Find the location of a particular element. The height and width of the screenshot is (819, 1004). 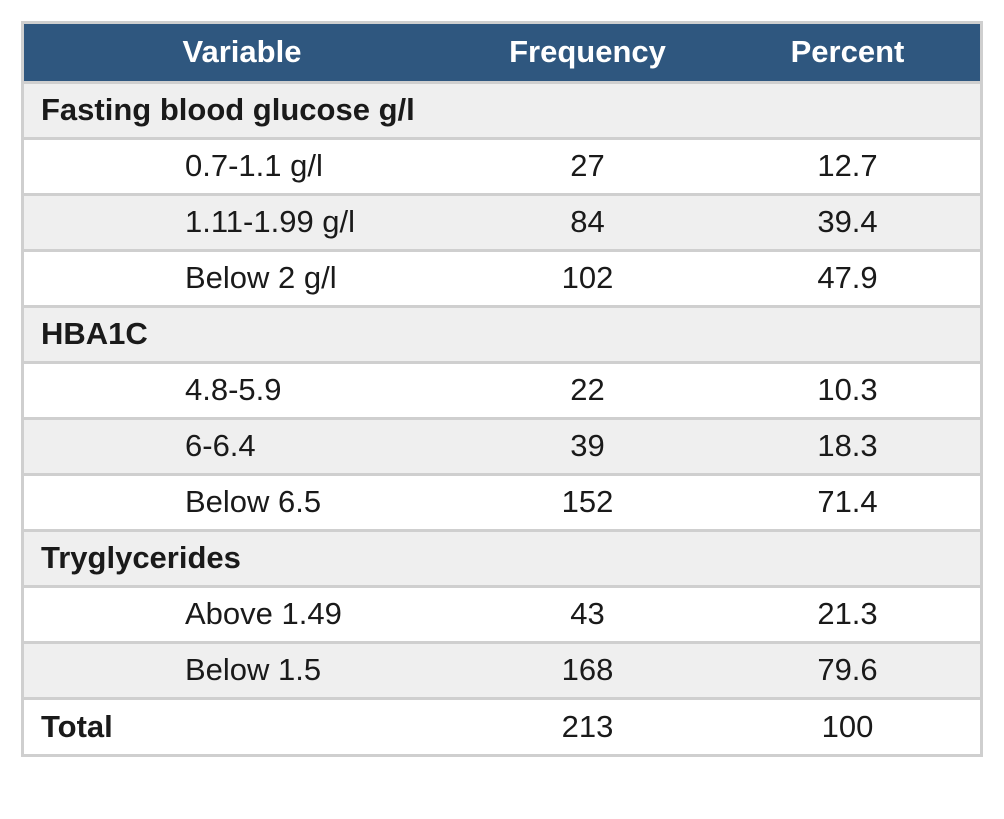

table-row: 0.7-1.1 g/l 27 12.7 is located at coordinates (502, 166).